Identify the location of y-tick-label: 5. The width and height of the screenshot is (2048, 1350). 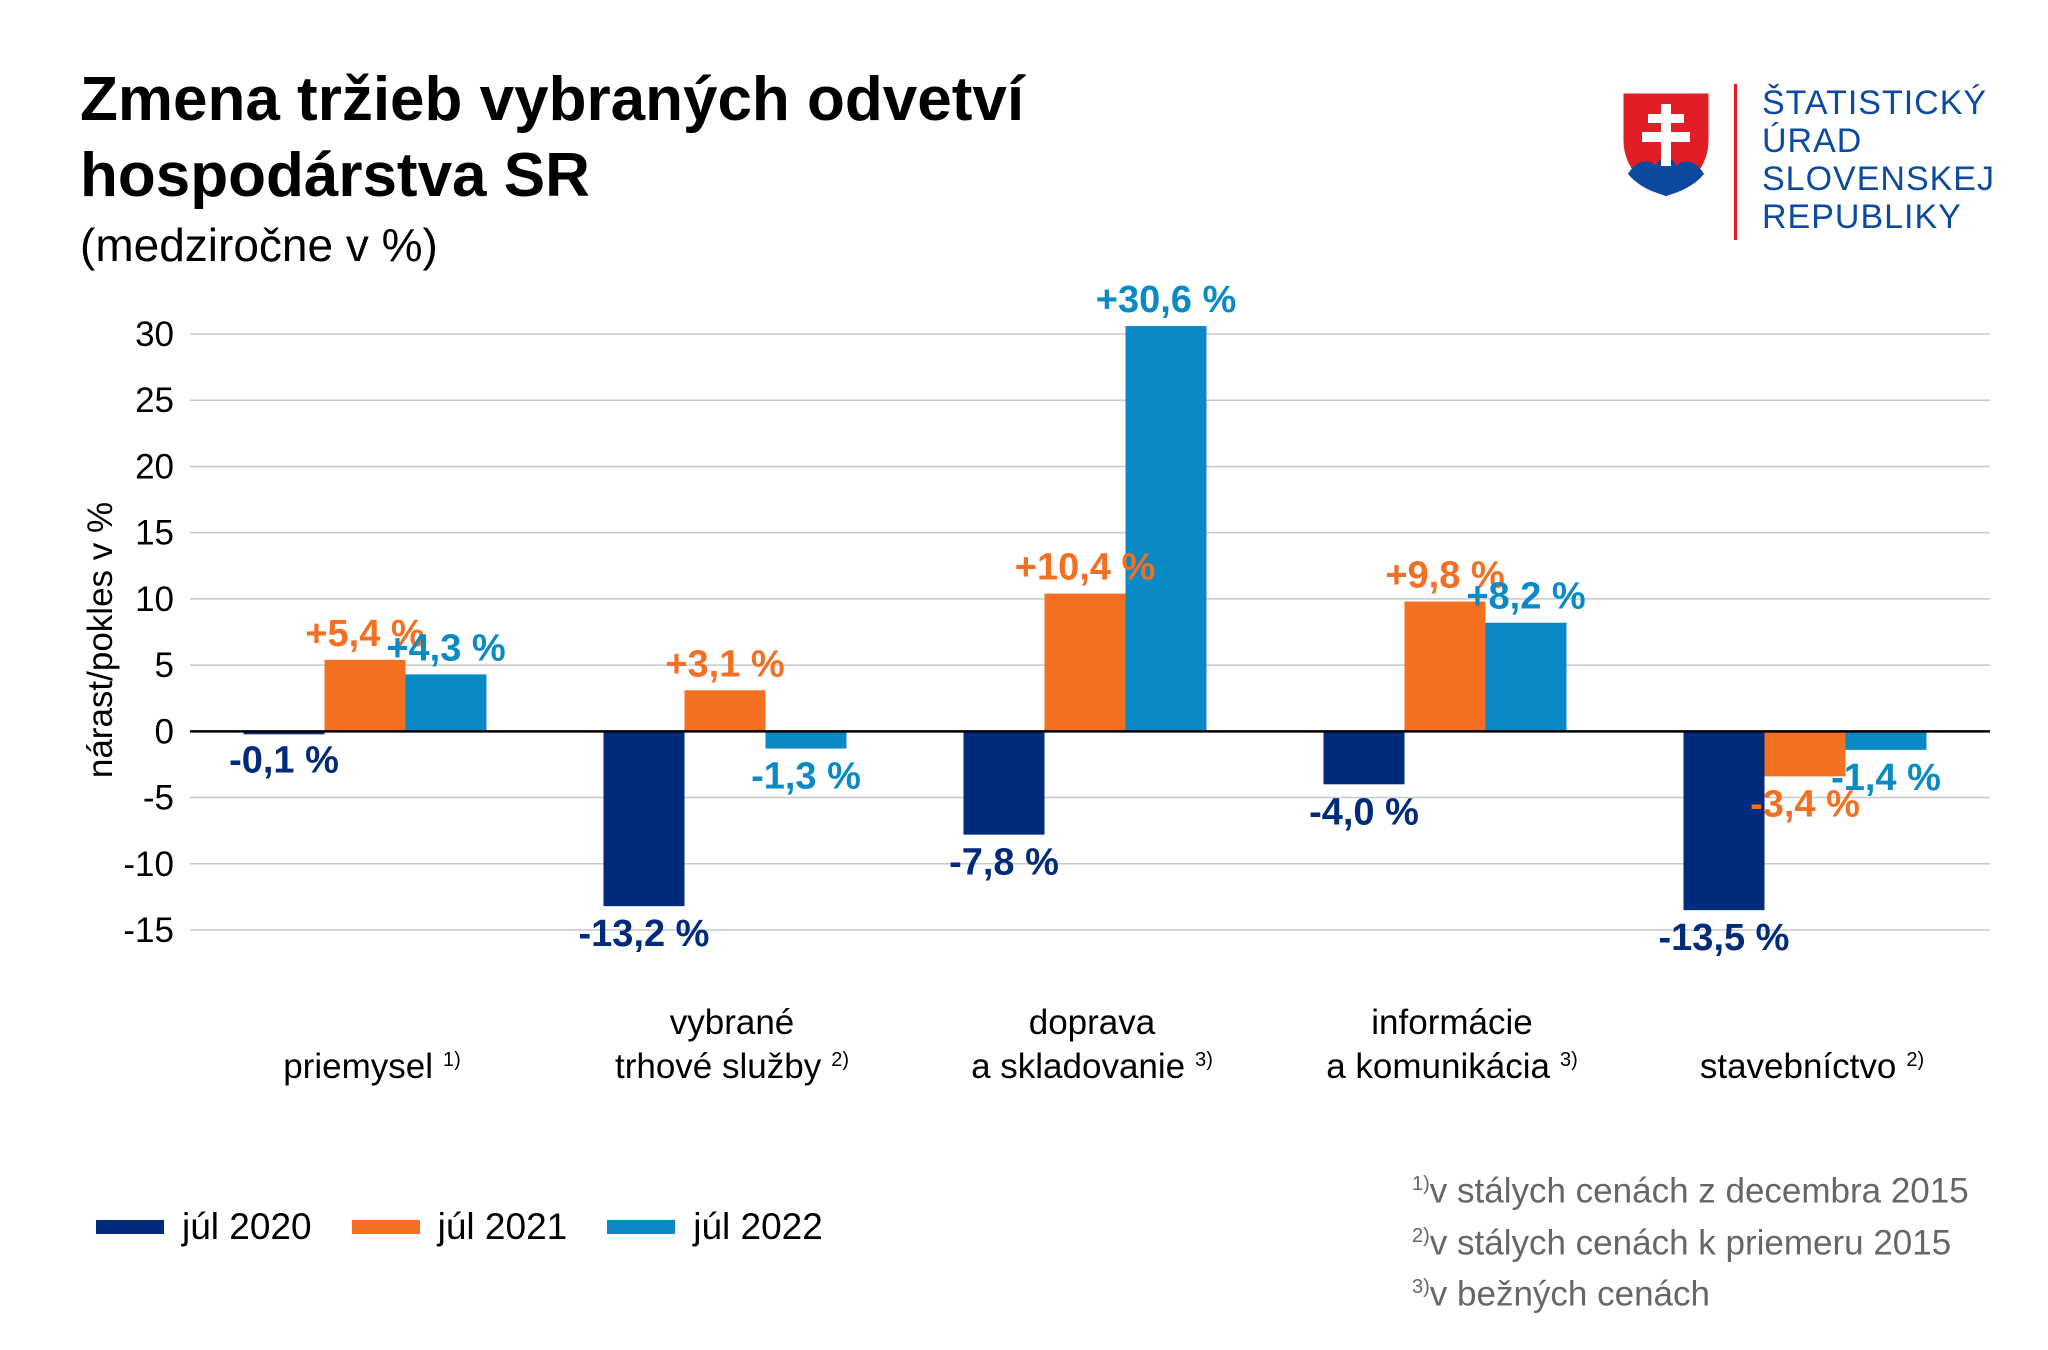
(164, 665).